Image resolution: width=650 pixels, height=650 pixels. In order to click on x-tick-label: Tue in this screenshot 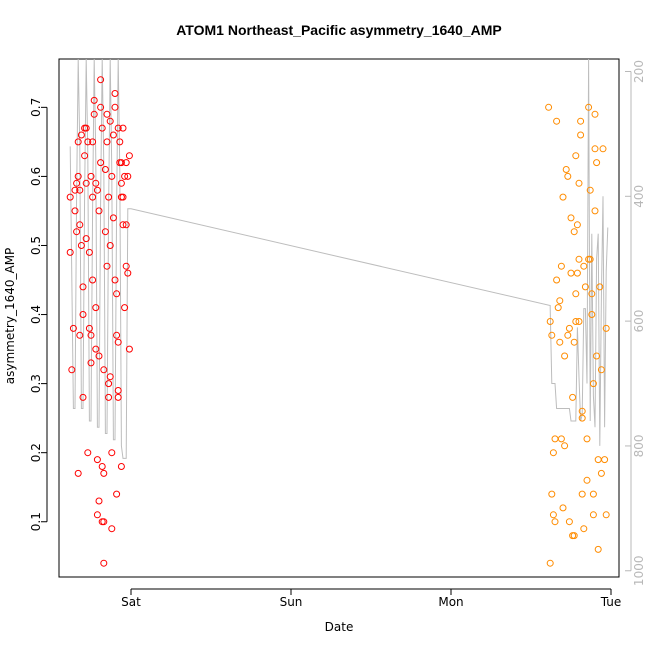, I will do `click(611, 602)`.